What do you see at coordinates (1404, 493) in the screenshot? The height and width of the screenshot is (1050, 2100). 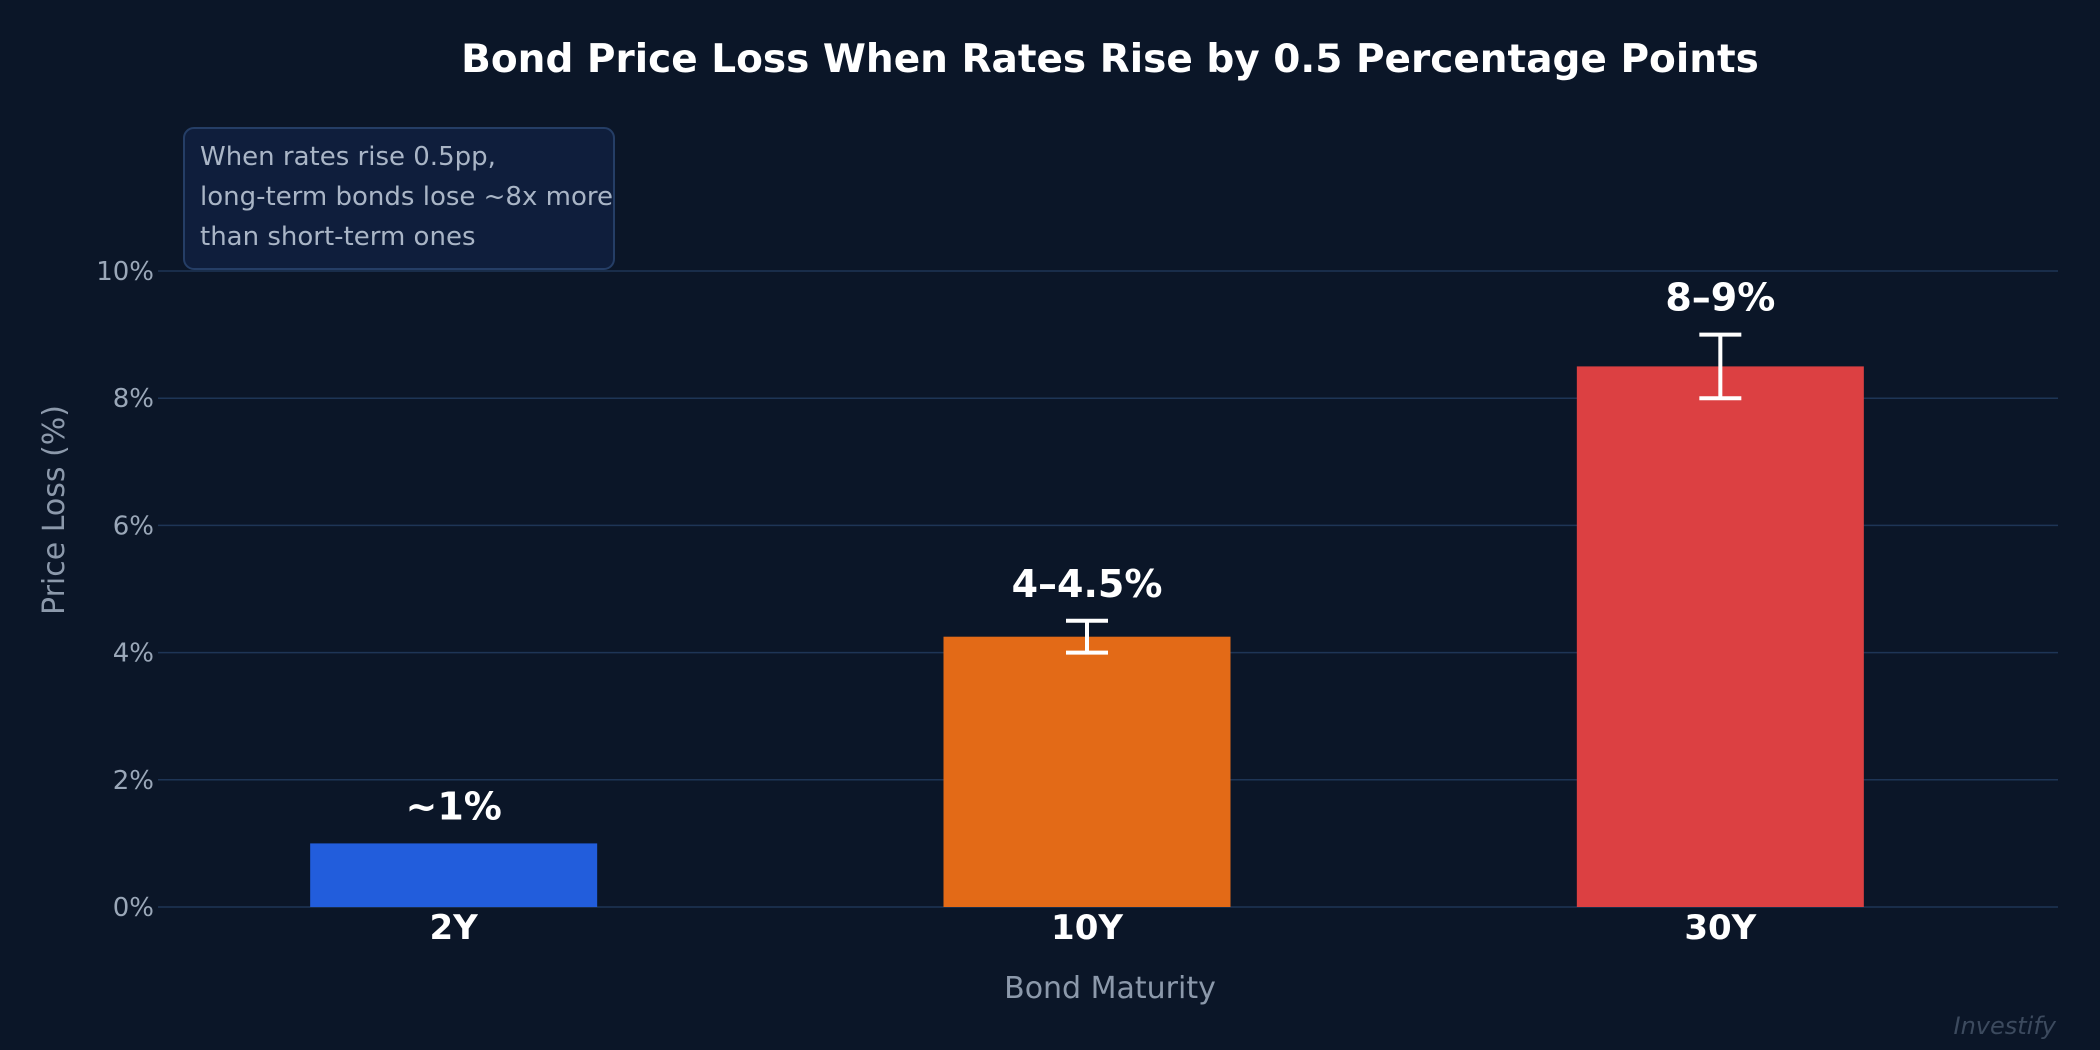 I see `error-bars` at bounding box center [1404, 493].